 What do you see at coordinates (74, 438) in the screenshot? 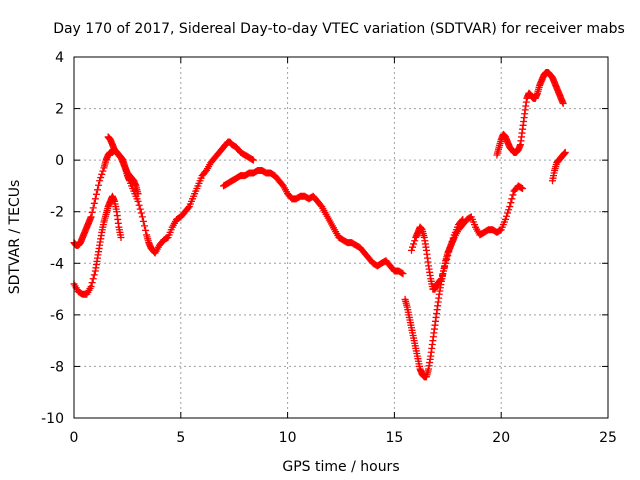
I see `x-tick-label: 0` at bounding box center [74, 438].